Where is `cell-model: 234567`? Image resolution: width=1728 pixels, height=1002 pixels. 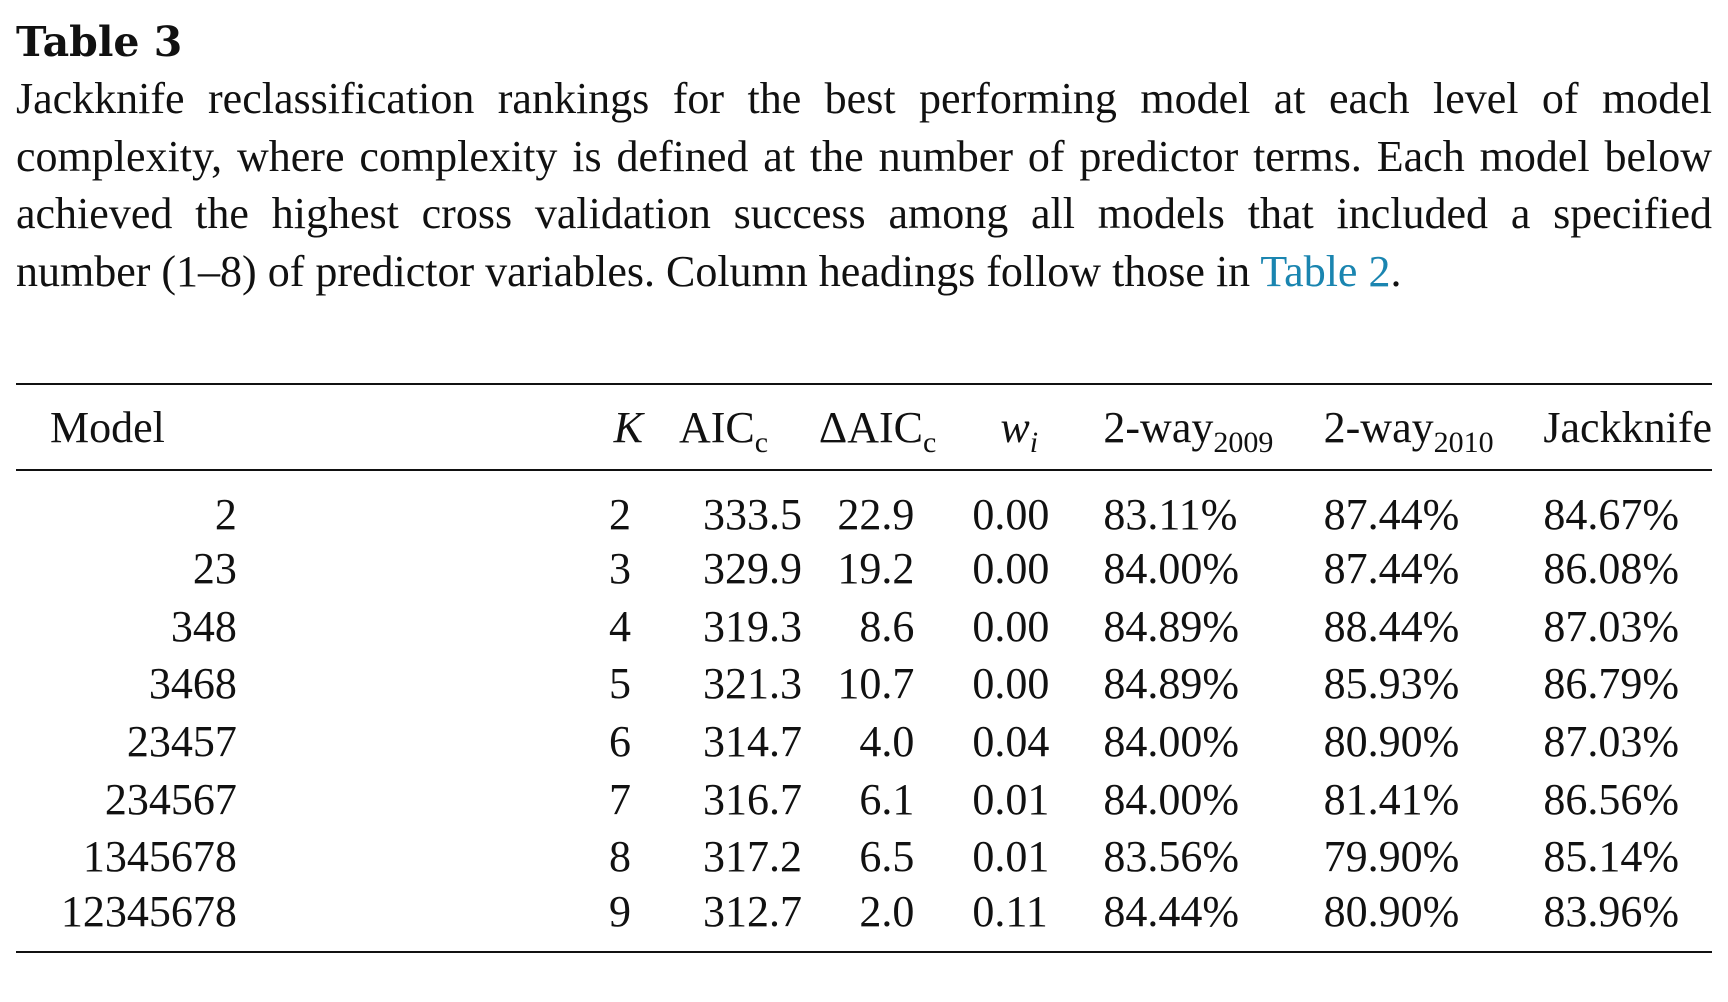
cell-model: 234567 is located at coordinates (170, 799).